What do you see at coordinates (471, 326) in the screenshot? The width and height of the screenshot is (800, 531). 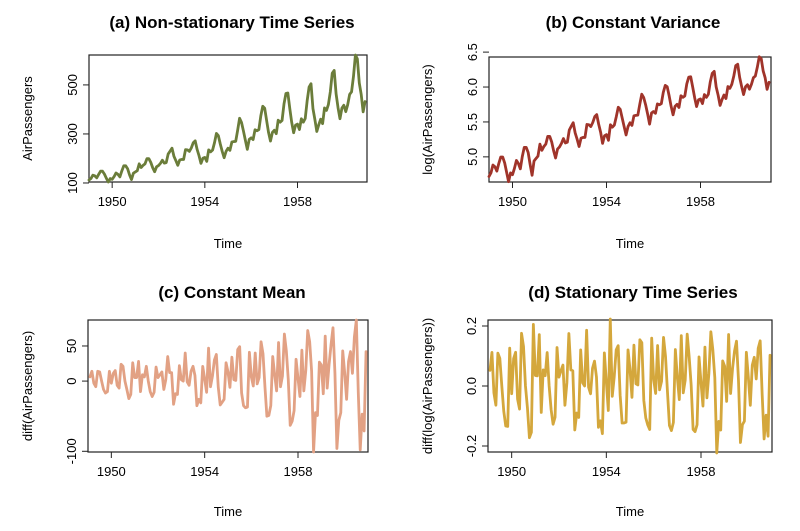 I see `y-tick-label: 0.2` at bounding box center [471, 326].